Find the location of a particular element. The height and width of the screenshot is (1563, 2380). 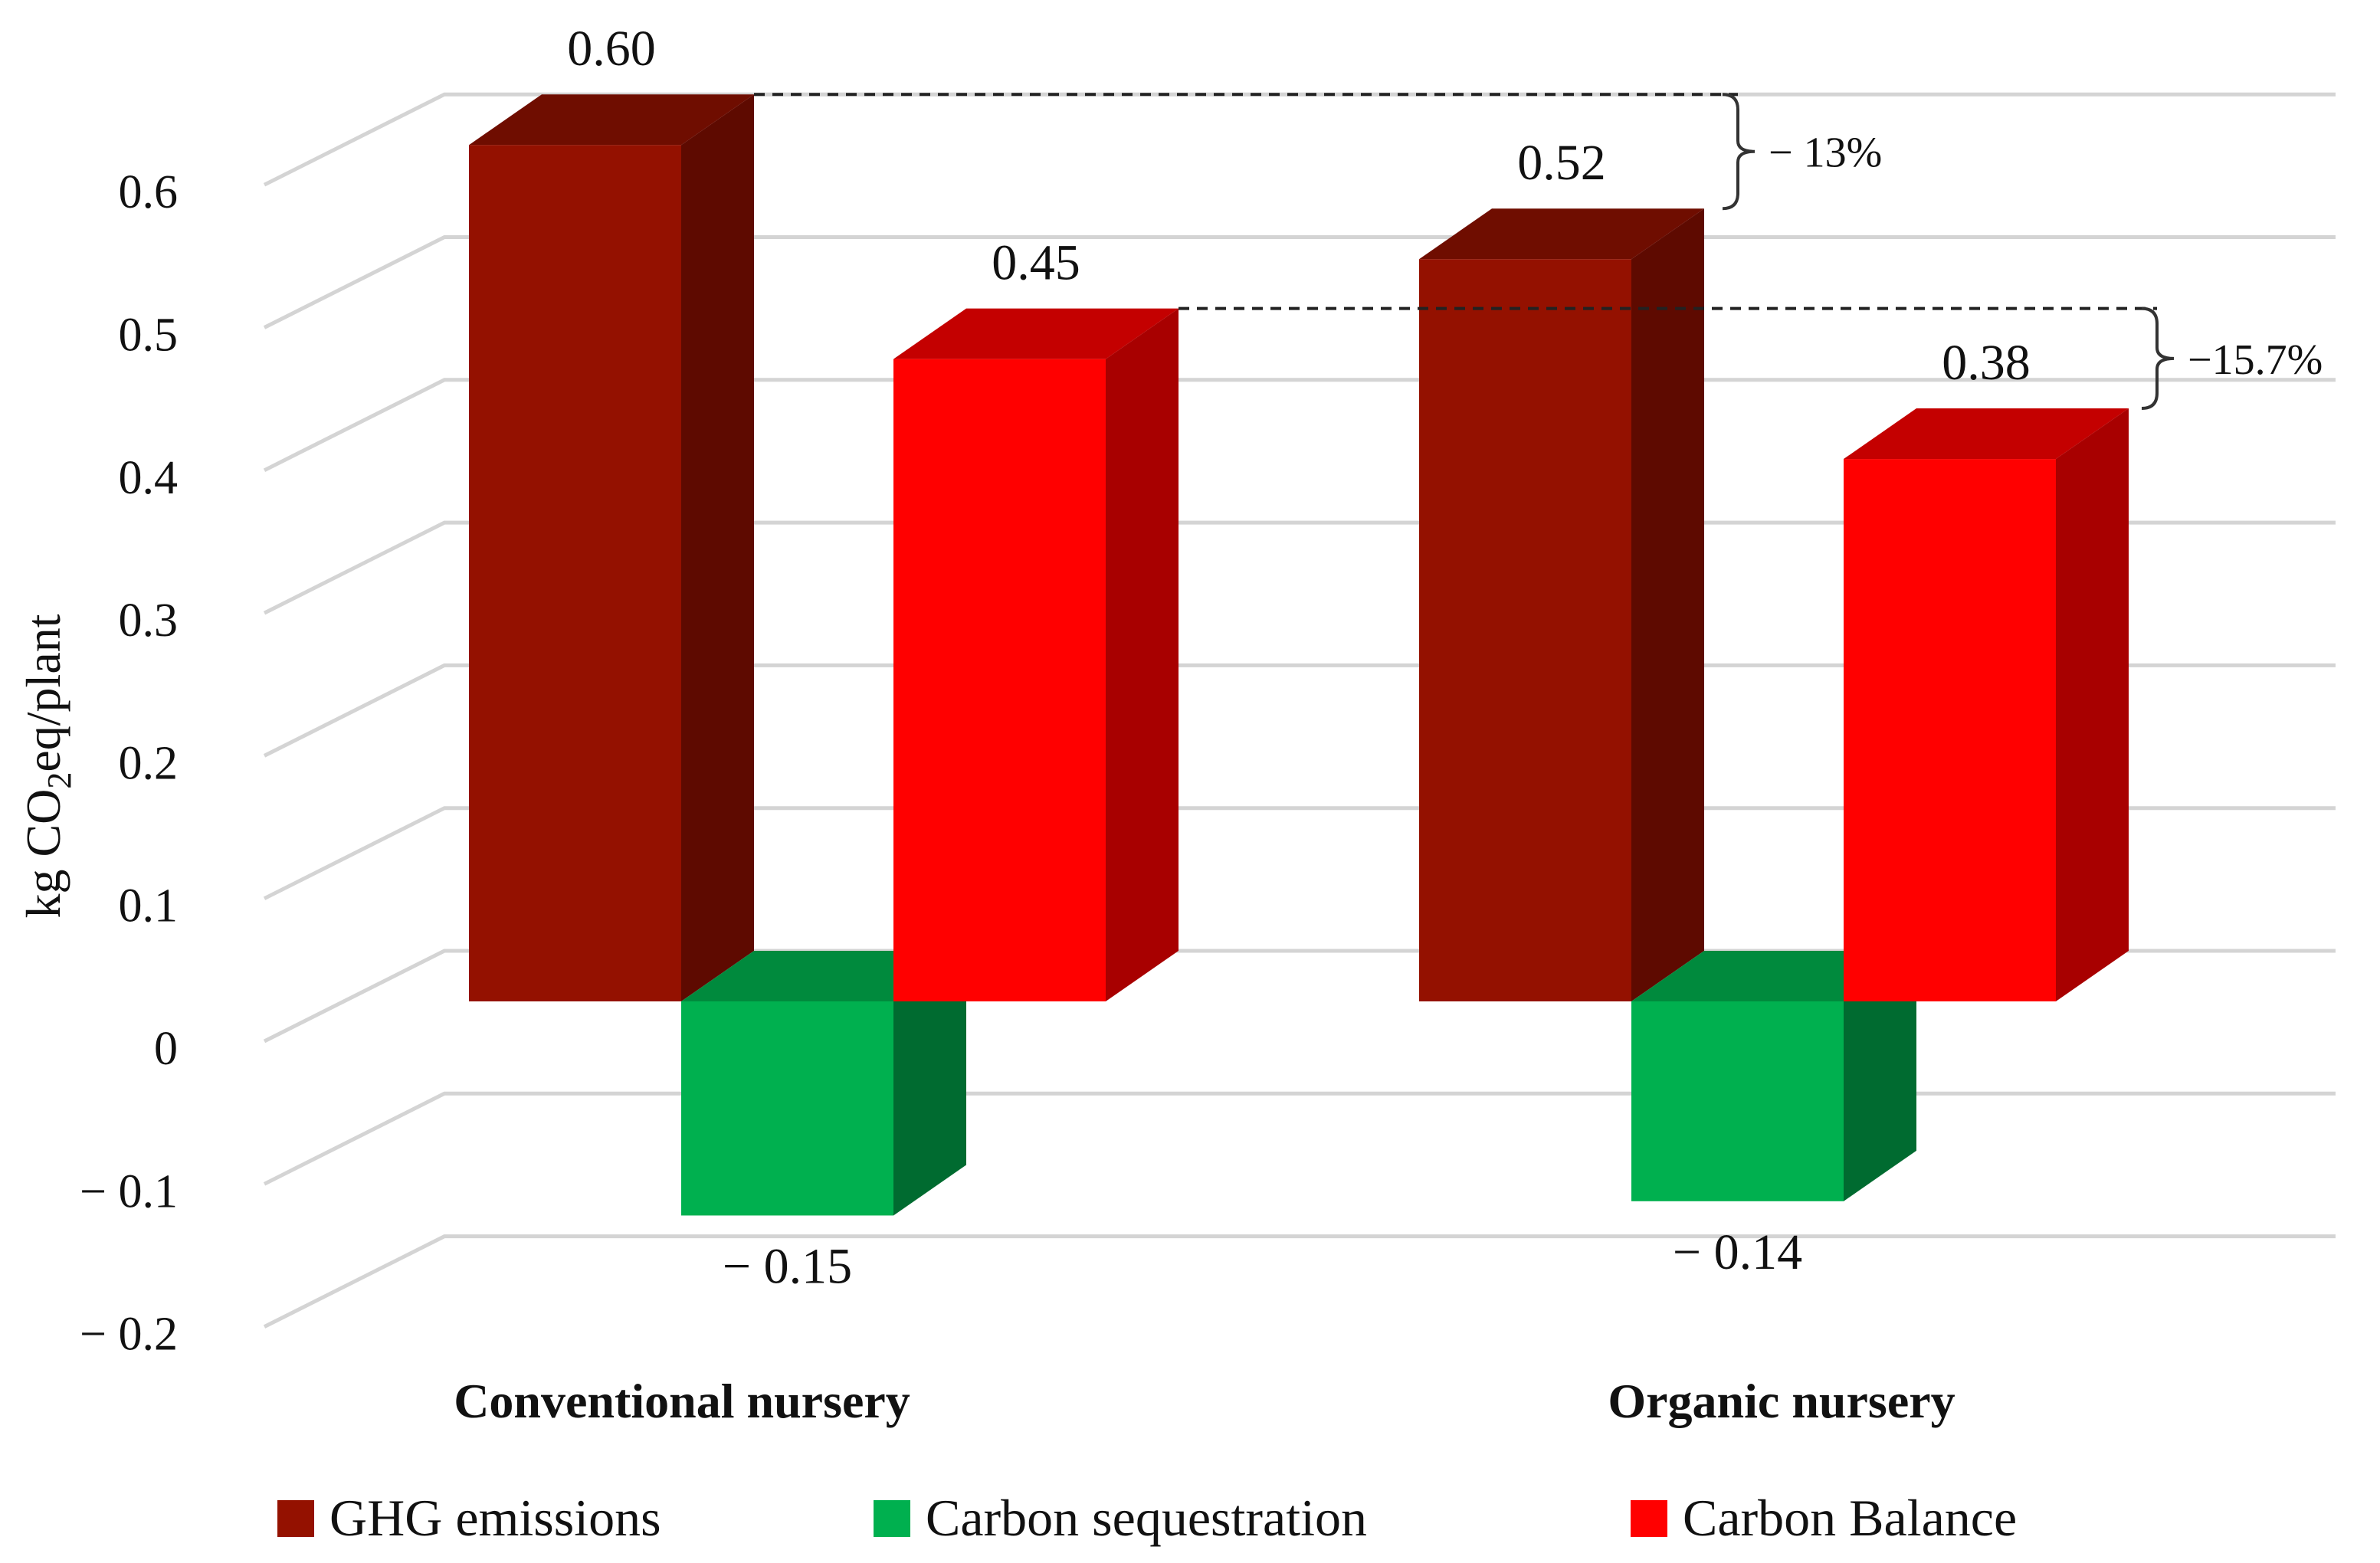

y-tick-label: 0.5 is located at coordinates (149, 336).